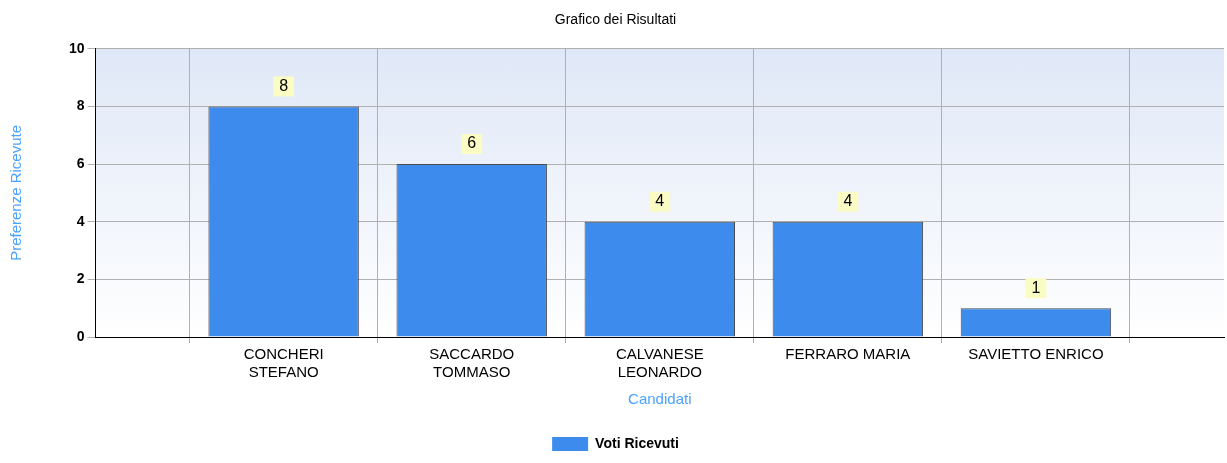 This screenshot has height=463, width=1227. I want to click on x-tick-label: SAVIETTO ENRICO, so click(1036, 354).